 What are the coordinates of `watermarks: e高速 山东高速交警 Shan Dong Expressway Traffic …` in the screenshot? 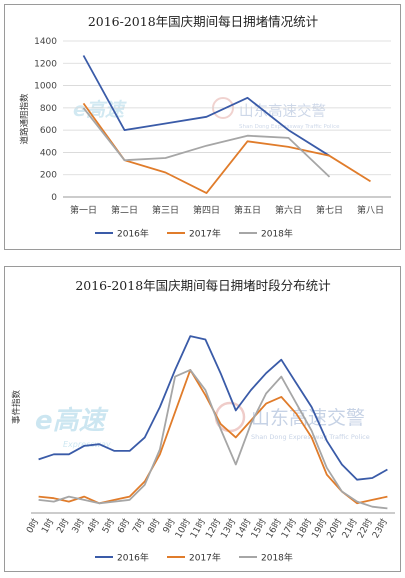 It's located at (206, 113).